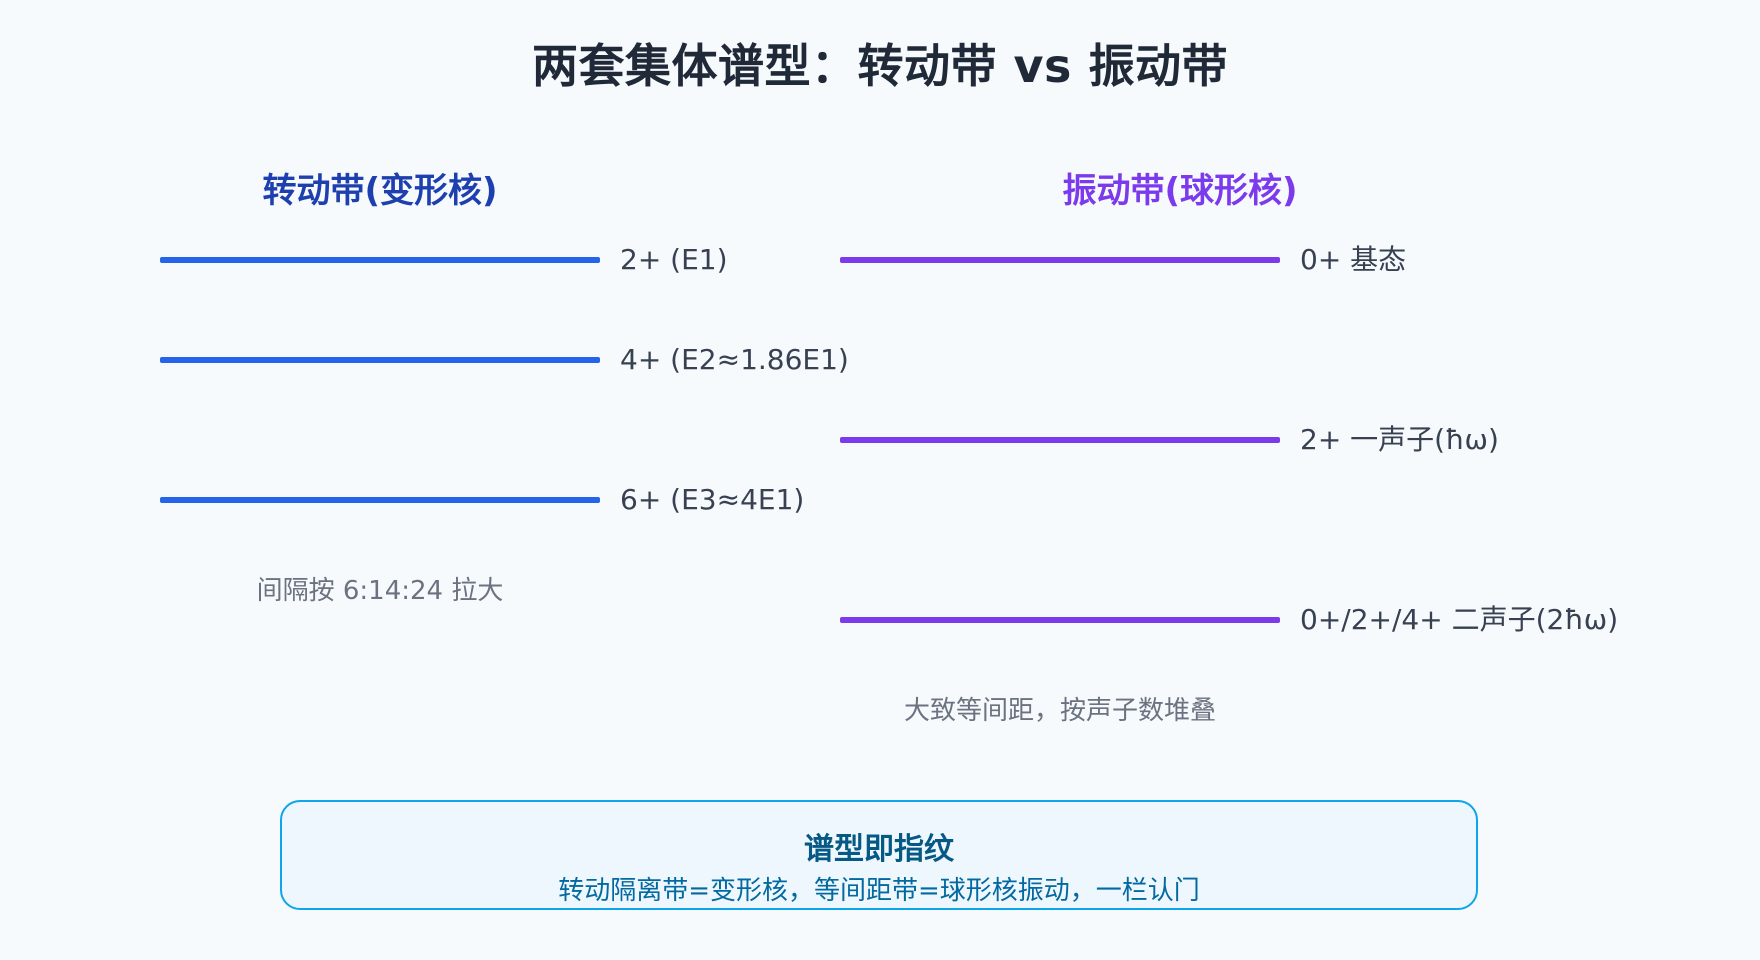  Describe the element at coordinates (879, 849) in the screenshot. I see `callout-title: 谱型即指纹` at that location.